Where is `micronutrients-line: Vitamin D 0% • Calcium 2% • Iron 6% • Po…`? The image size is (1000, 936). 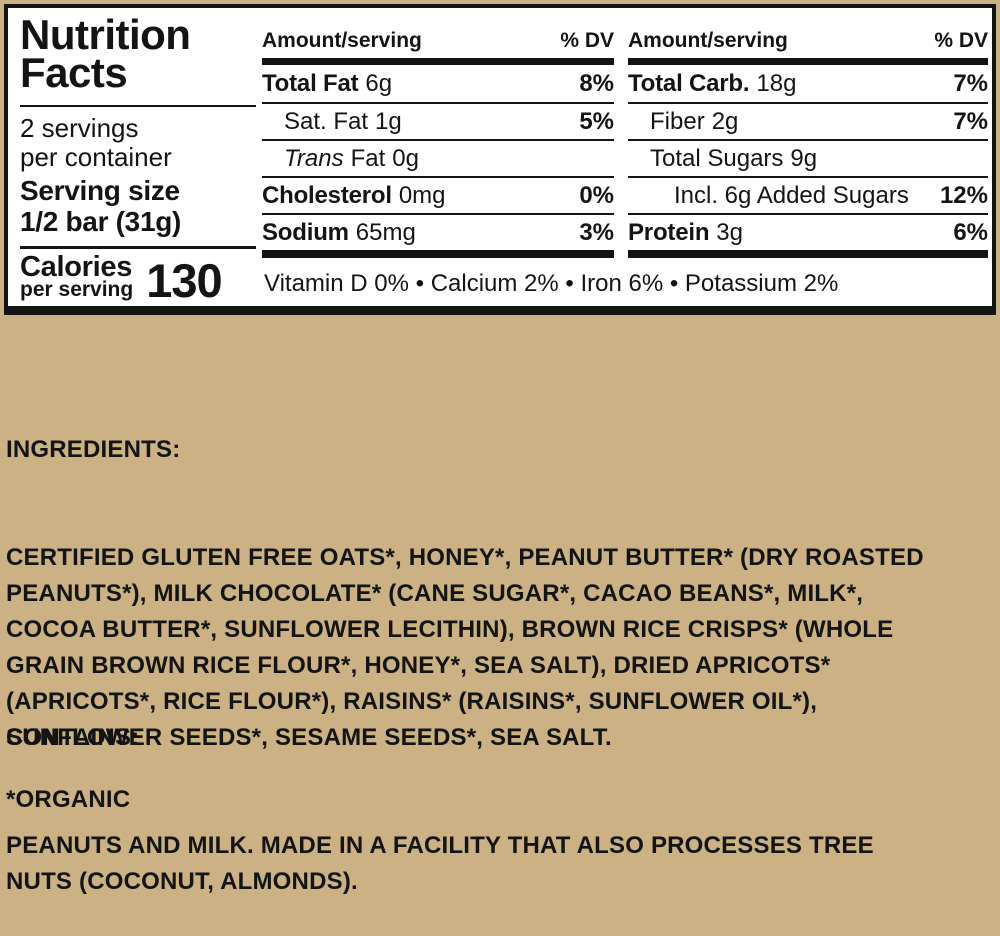 micronutrients-line: Vitamin D 0% • Calcium 2% • Iron 6% • Po… is located at coordinates (551, 283).